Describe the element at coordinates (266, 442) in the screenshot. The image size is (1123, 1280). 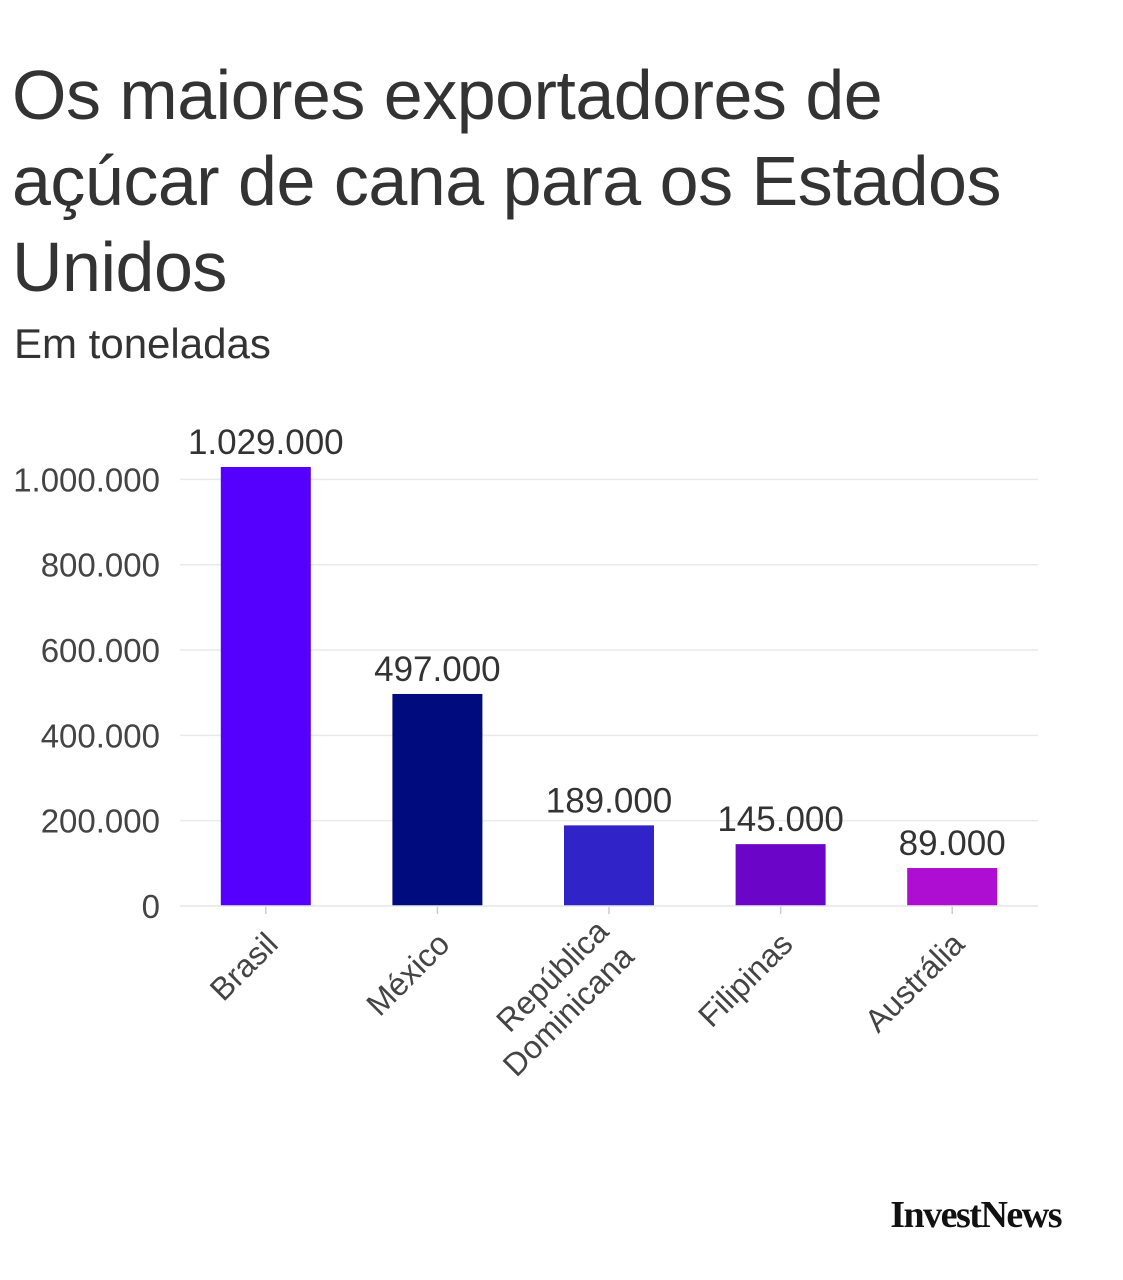
I see `data-label: 1.029.000` at that location.